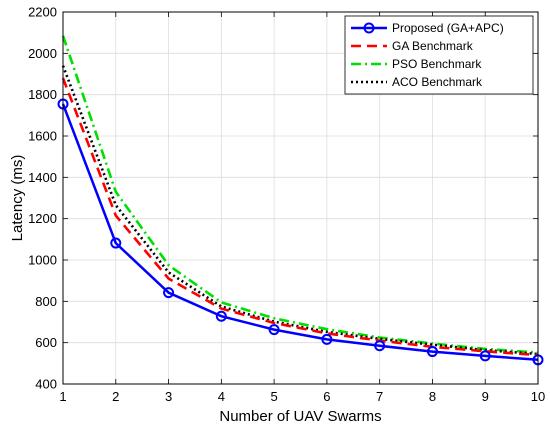  I want to click on legend-label-proposed: Proposed (GA+APC), so click(448, 28).